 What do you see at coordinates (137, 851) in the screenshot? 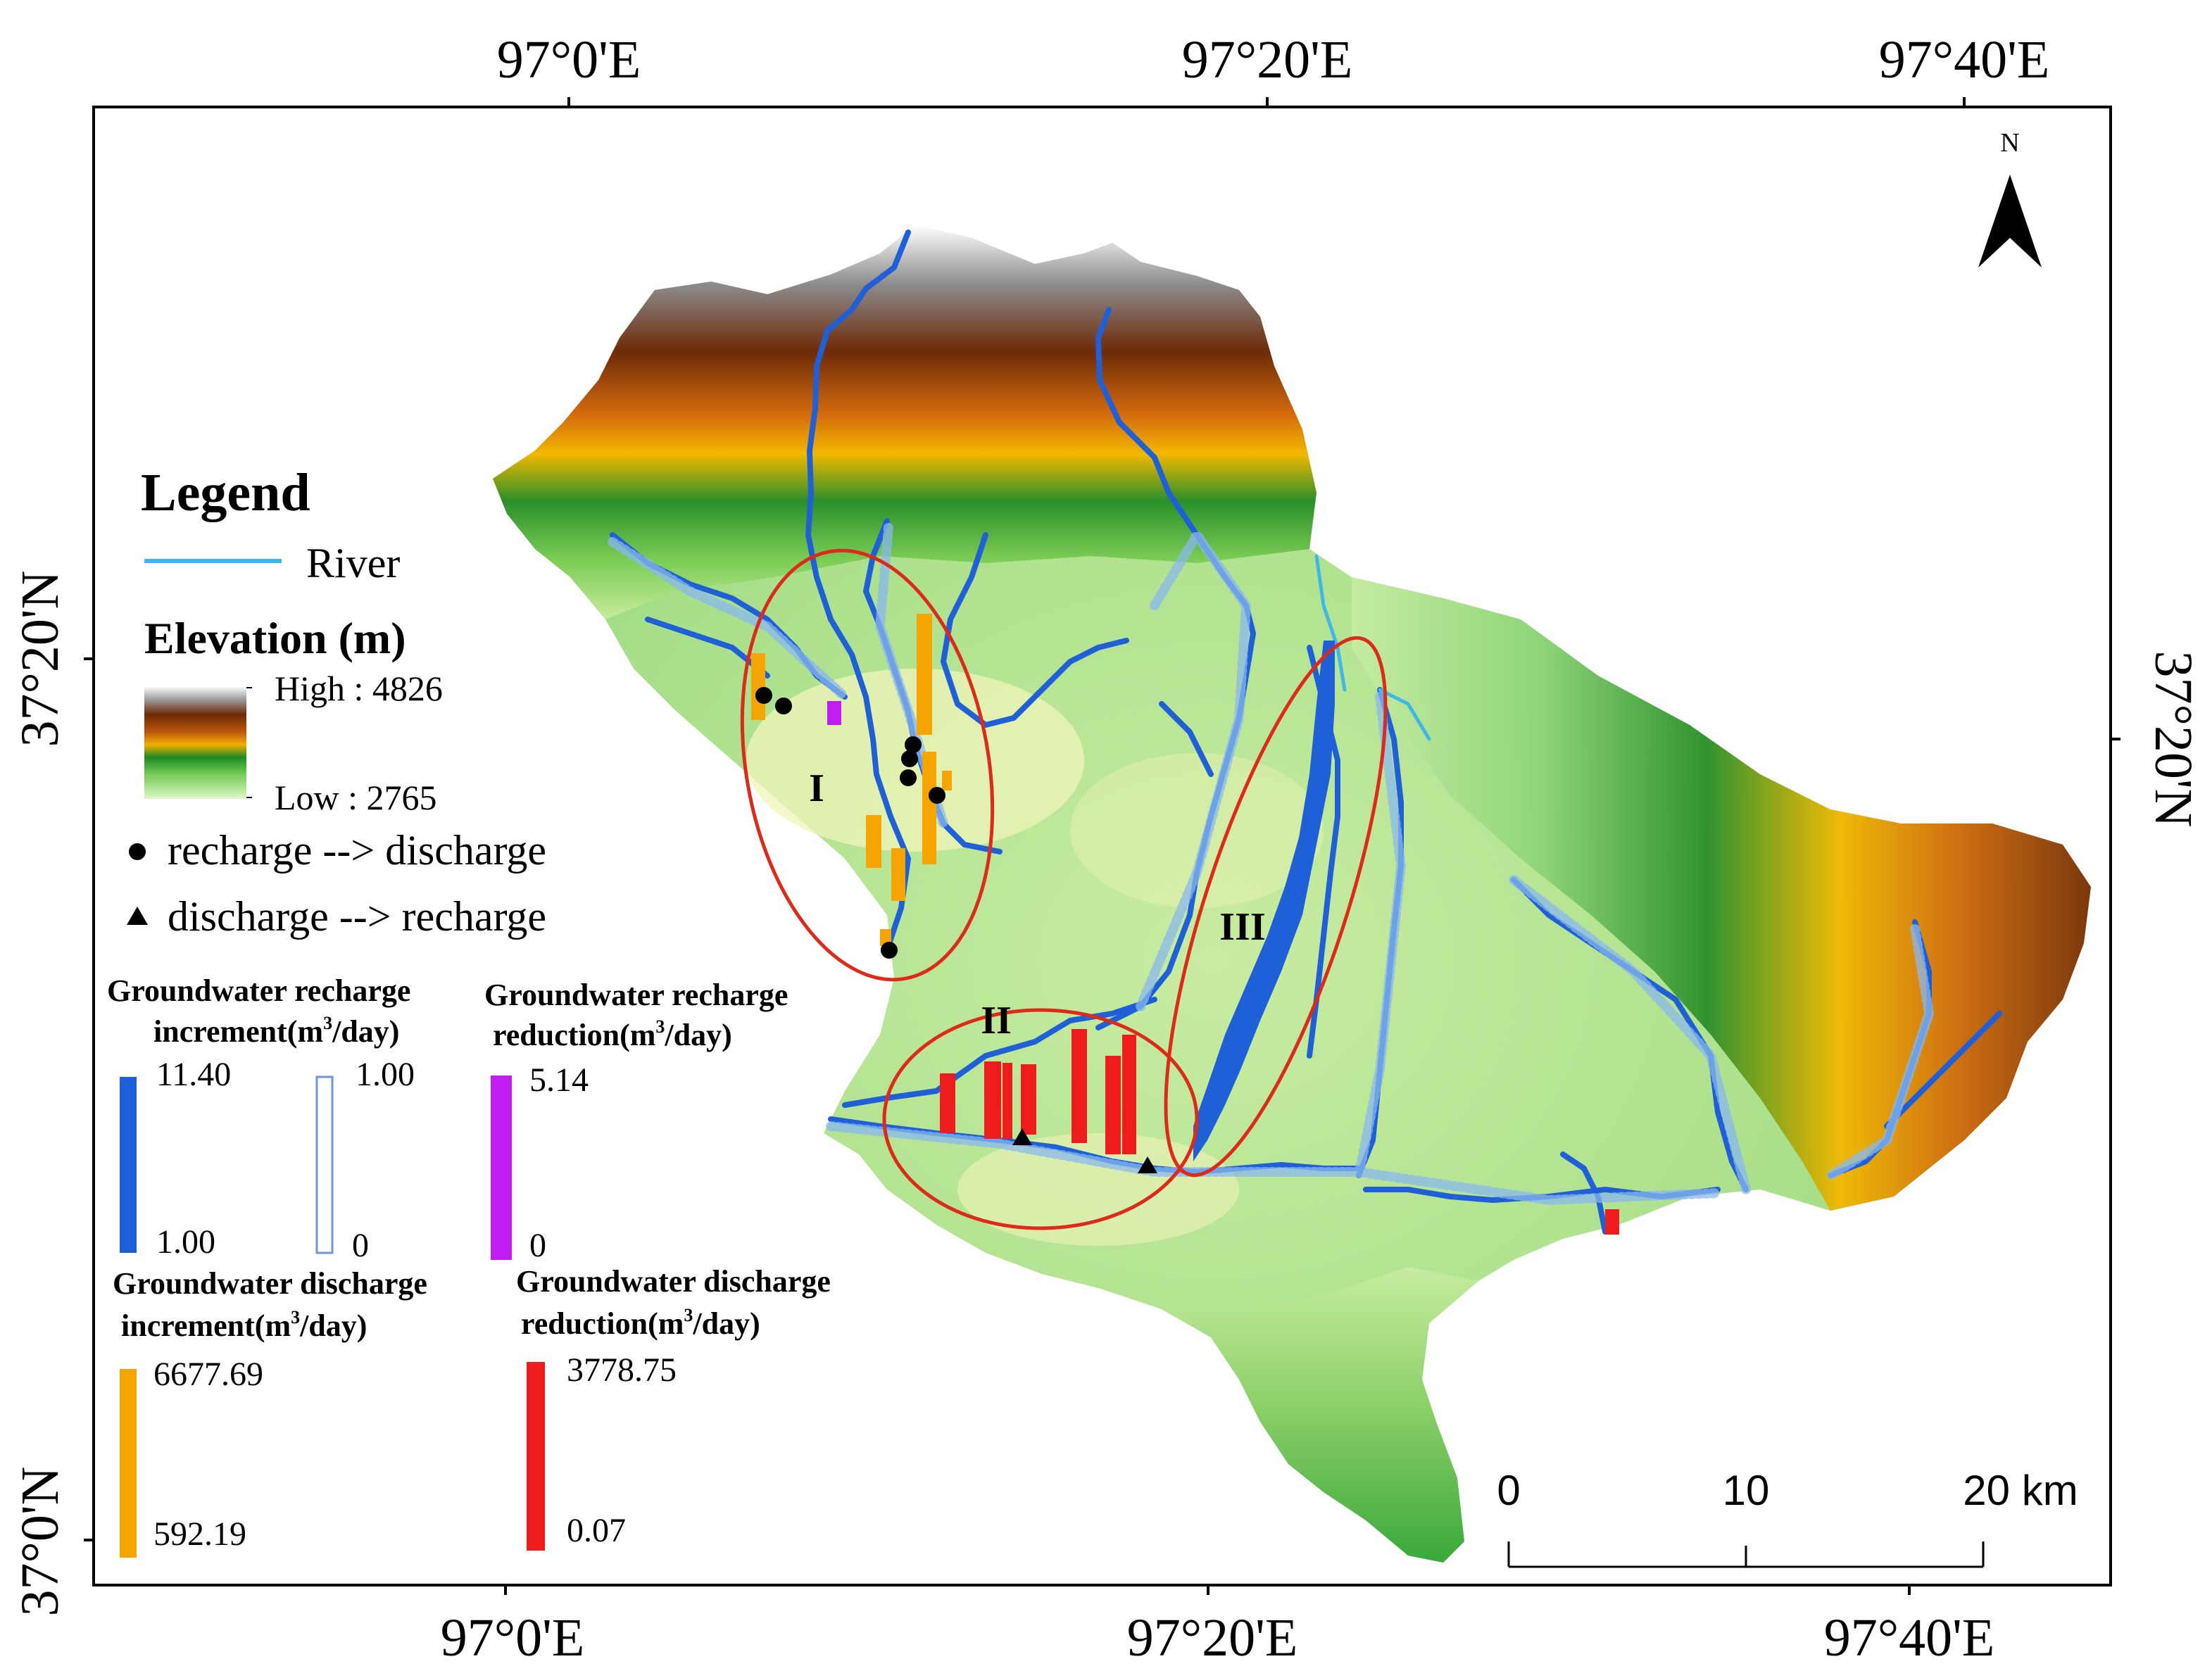
I see `recharge-to-discharge-legend-symbol` at bounding box center [137, 851].